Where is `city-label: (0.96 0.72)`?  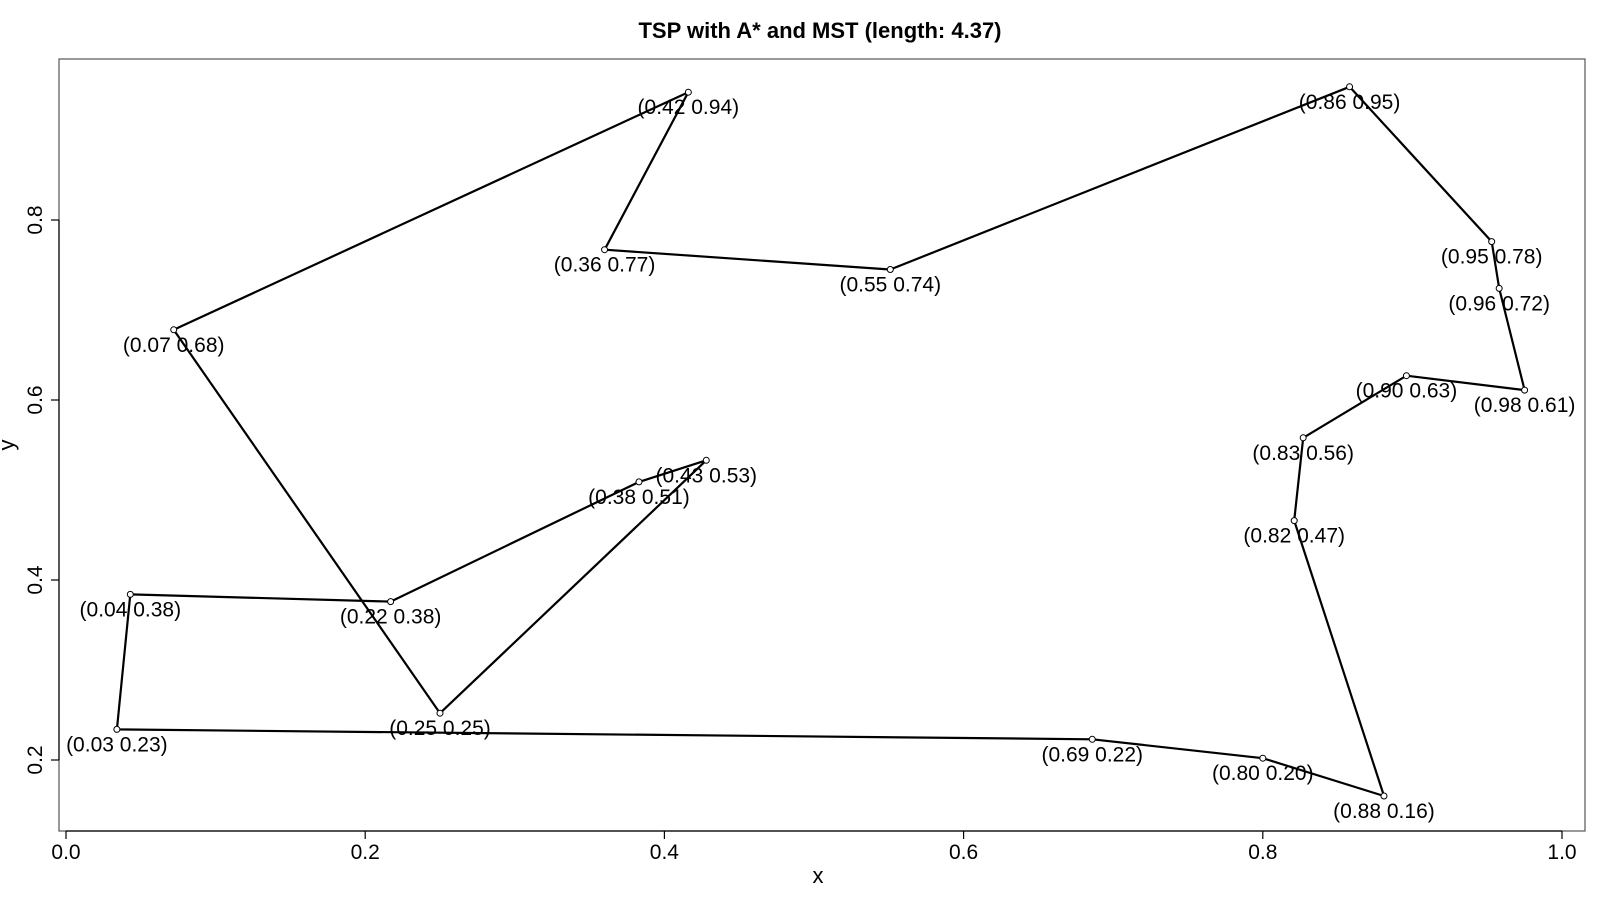 city-label: (0.96 0.72) is located at coordinates (1499, 303).